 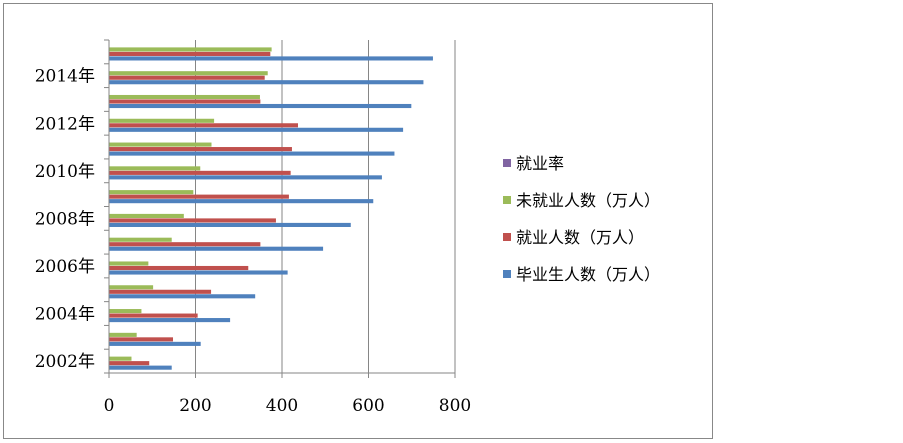 What do you see at coordinates (65, 362) in the screenshot?
I see `y-tick-label: 2002年` at bounding box center [65, 362].